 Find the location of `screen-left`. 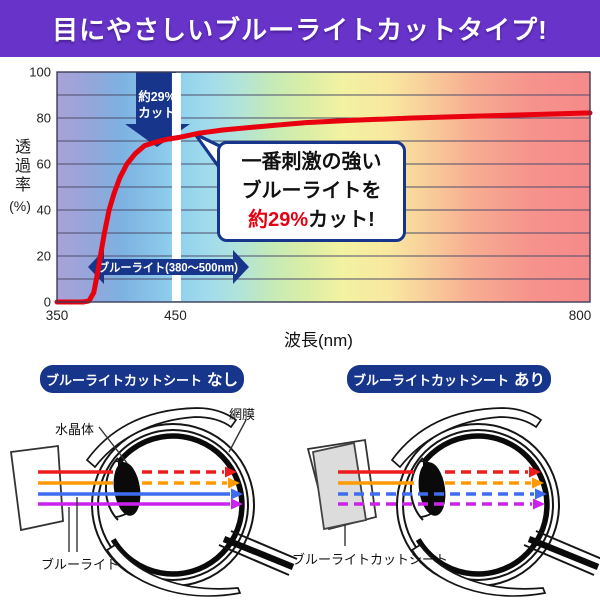

screen-left is located at coordinates (36, 488).